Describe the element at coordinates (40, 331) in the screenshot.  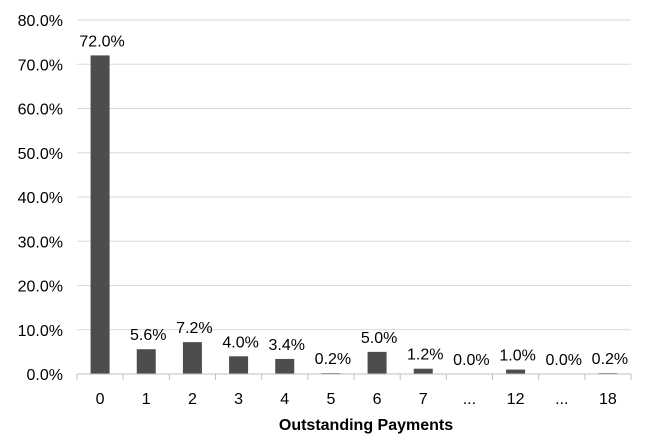
I see `y-tick-label: 10.0%` at that location.